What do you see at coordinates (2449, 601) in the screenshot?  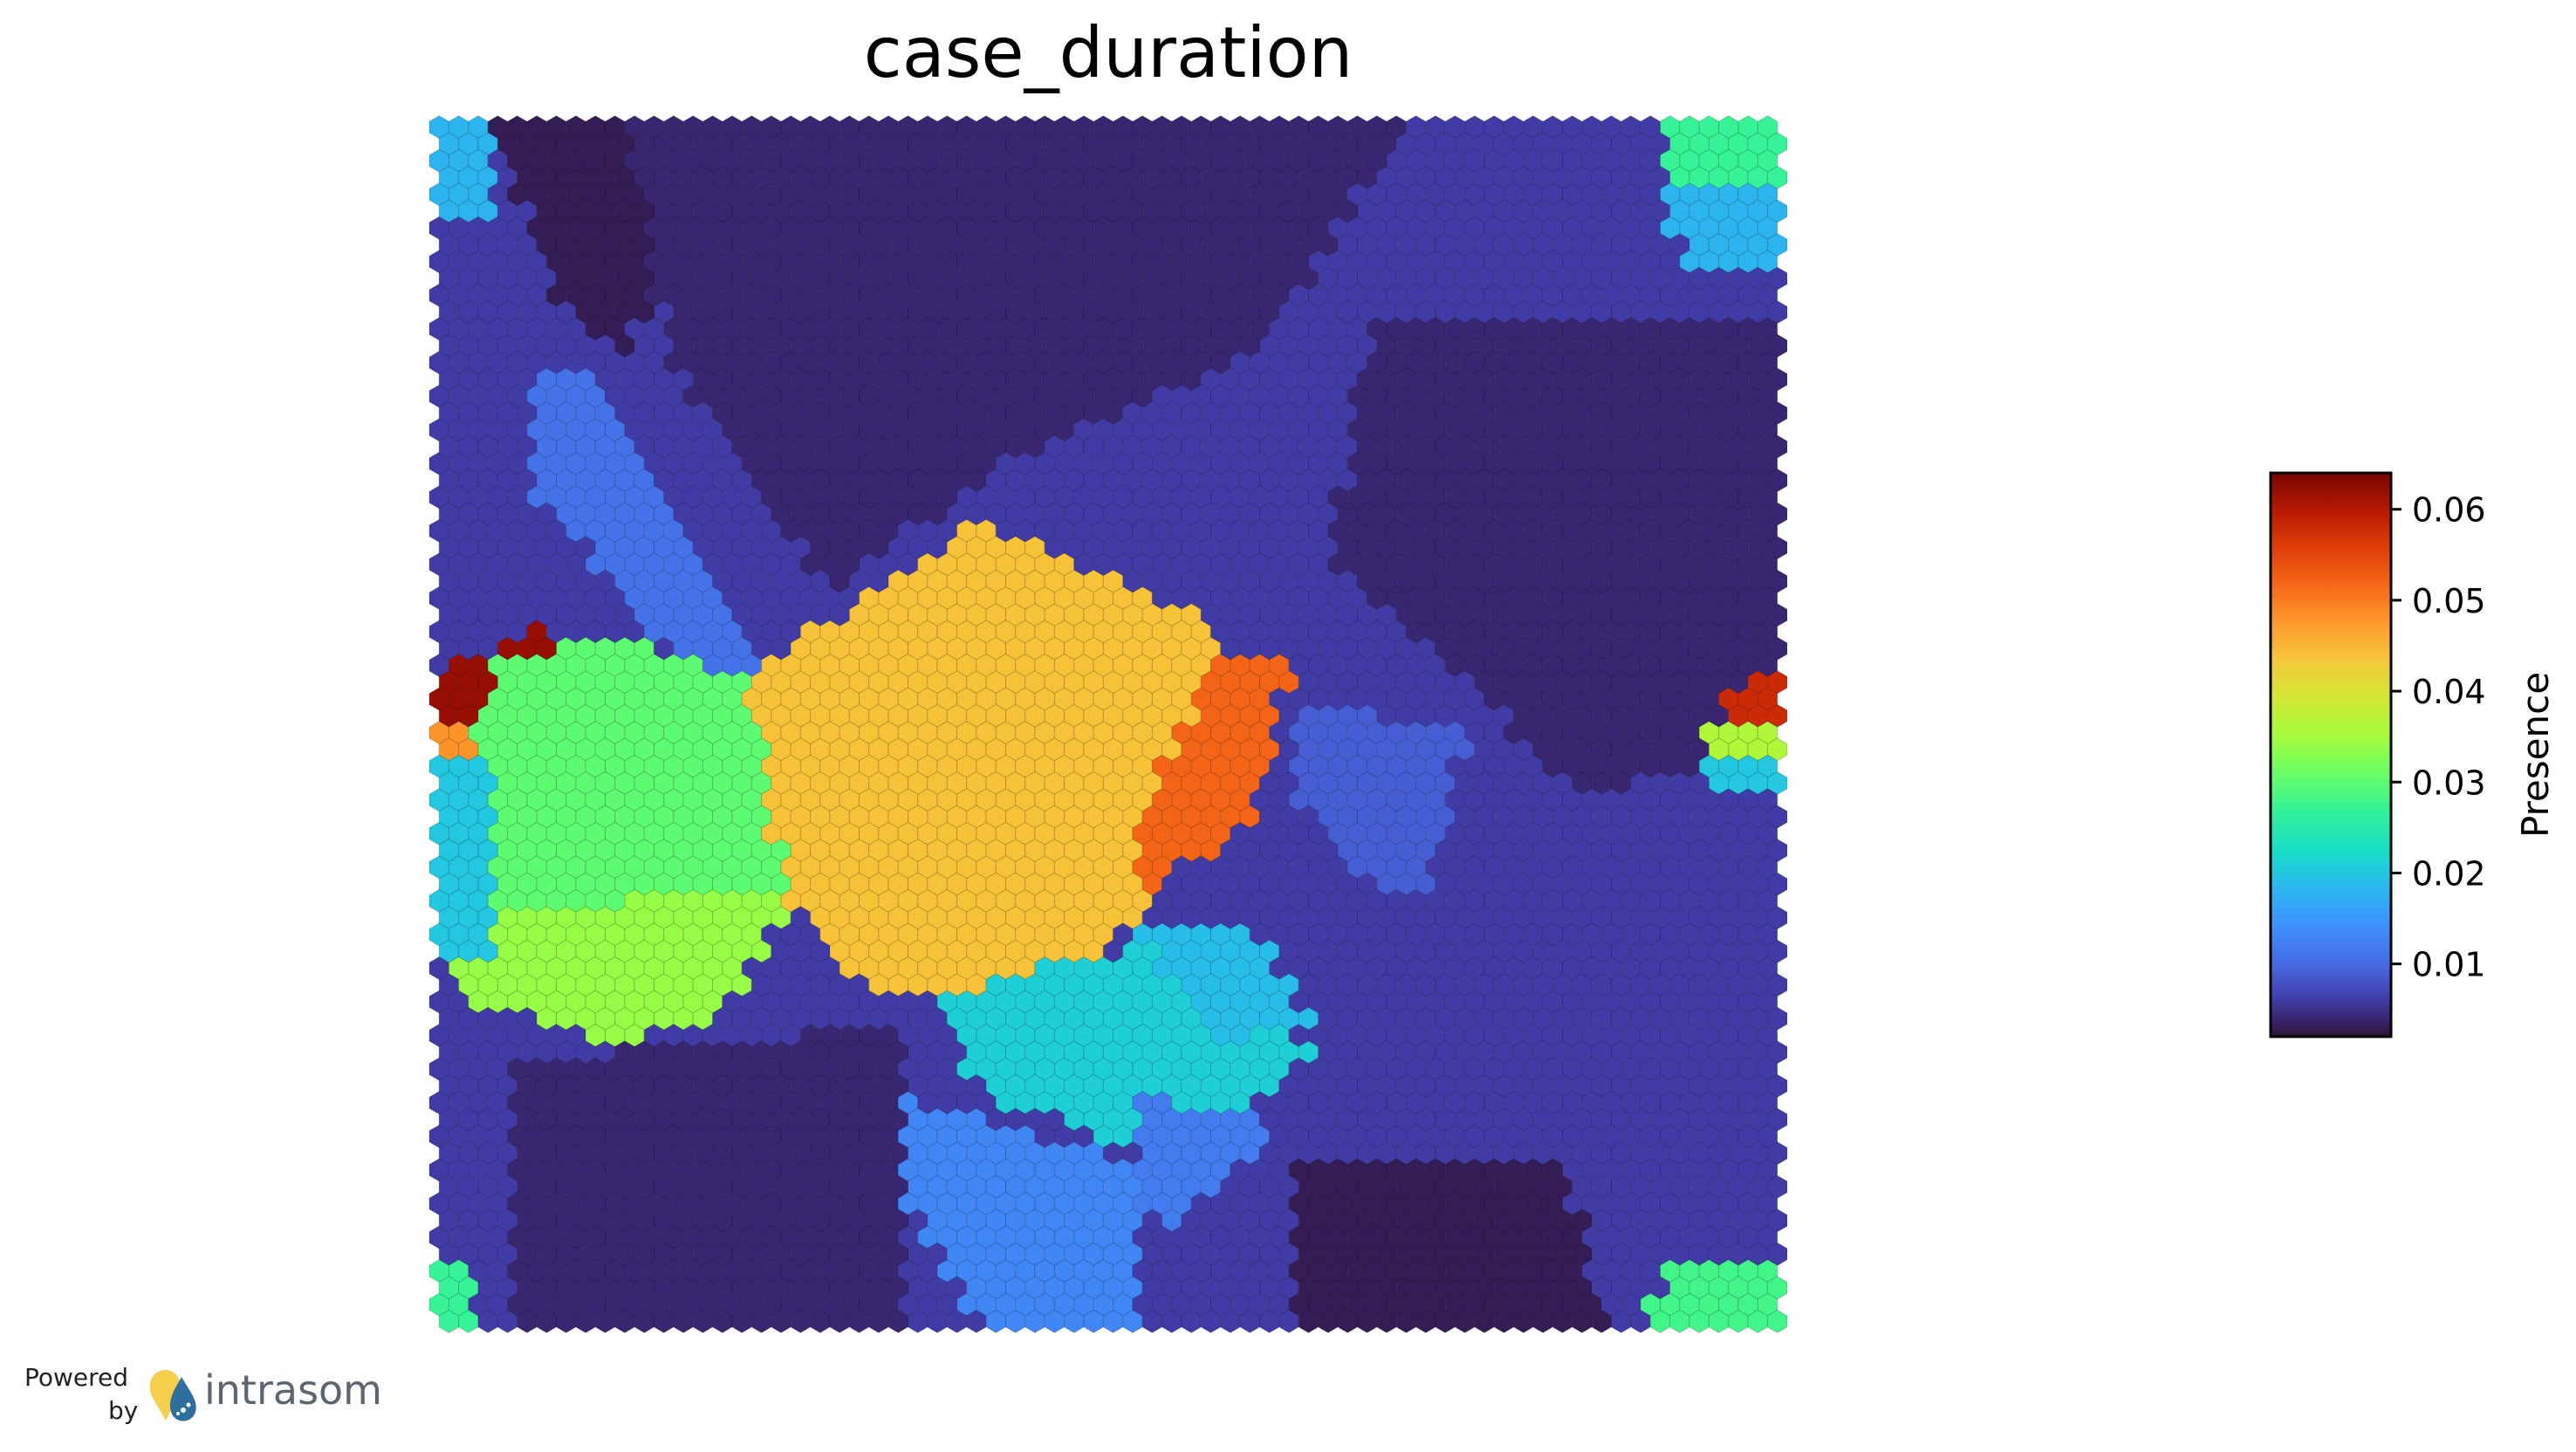 I see `colorbar-tick-label: 0.05` at bounding box center [2449, 601].